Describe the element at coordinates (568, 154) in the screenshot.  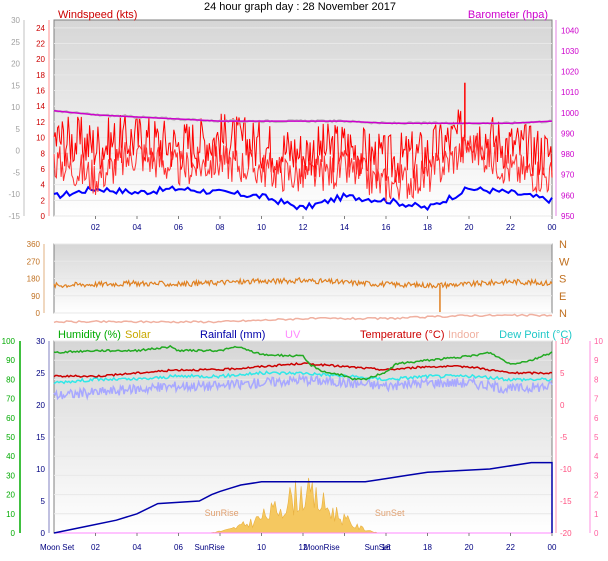
I see `right-tick-label: 980` at that location.